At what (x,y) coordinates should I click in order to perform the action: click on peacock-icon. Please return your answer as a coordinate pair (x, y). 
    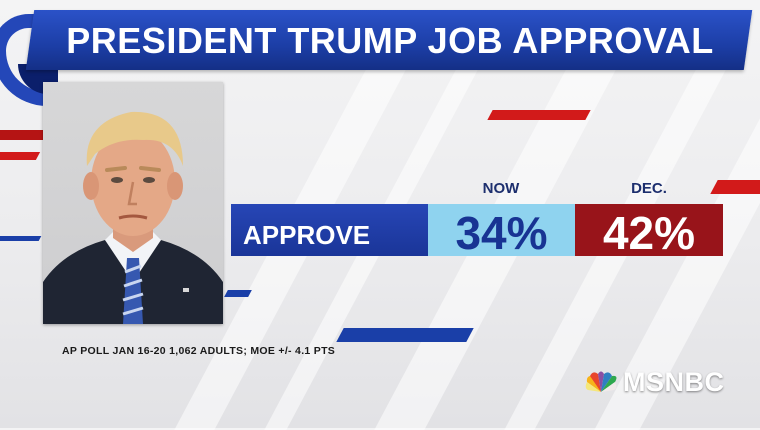
    Looking at the image, I should click on (601, 381).